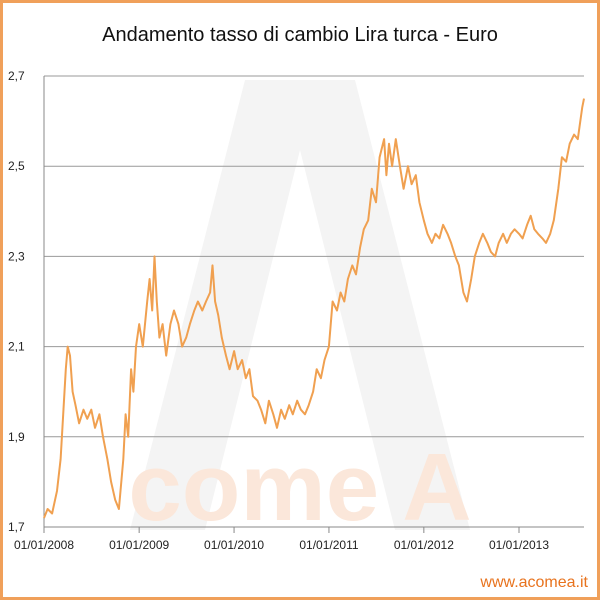  Describe the element at coordinates (16, 76) in the screenshot. I see `y-tick-label: 2,7` at that location.